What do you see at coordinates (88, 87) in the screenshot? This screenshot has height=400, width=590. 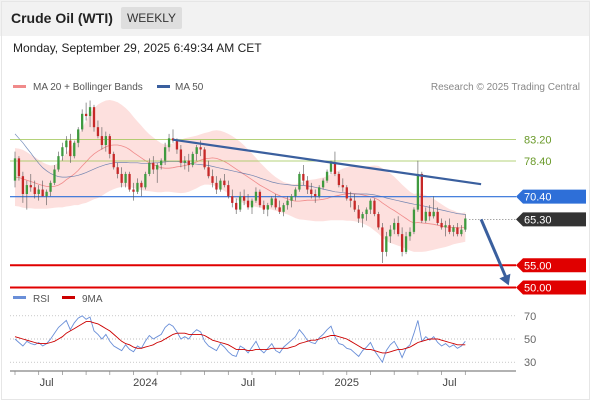 I see `legend-label-bollinger: MA 20 + Bollinger Bands` at bounding box center [88, 87].